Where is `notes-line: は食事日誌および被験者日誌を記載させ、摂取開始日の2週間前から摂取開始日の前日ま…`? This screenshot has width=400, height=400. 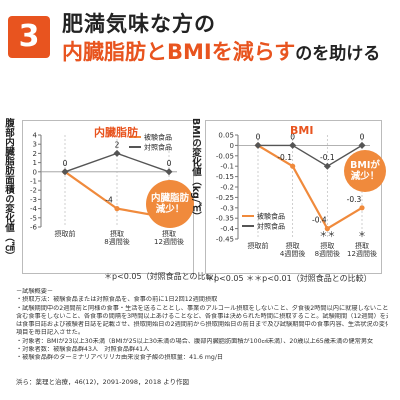
notes-line: は食事日誌および被験者日誌を記載させ、摂取開始日の2週間前から摂取開始日の前日ま… is located at coordinates (202, 325).